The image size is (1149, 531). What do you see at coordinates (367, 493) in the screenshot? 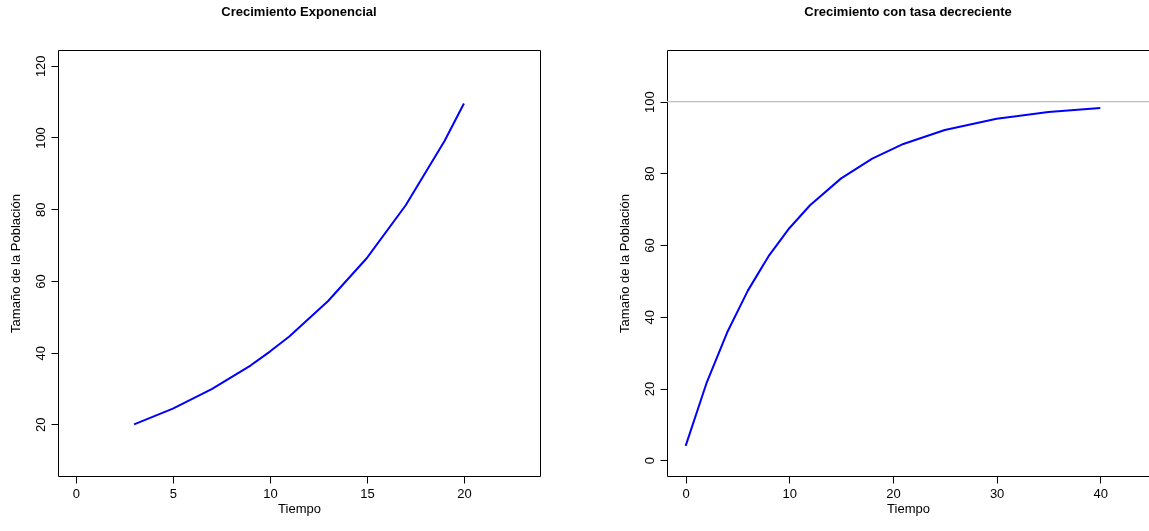
I see `x-tick-label: 15` at bounding box center [367, 493].